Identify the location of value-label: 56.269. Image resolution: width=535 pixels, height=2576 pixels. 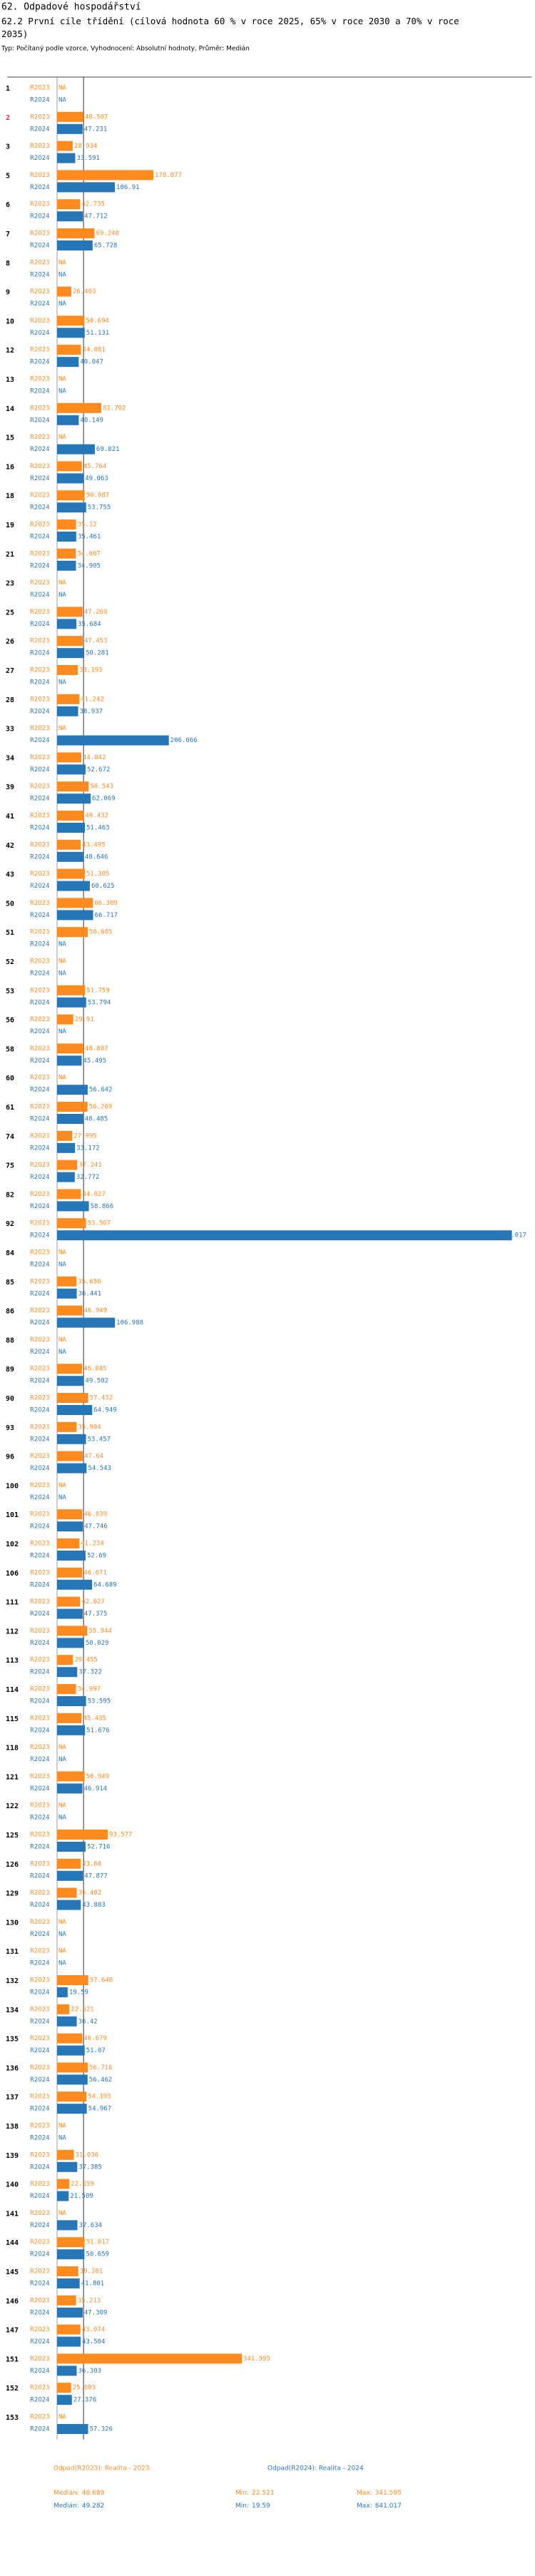
(101, 1107).